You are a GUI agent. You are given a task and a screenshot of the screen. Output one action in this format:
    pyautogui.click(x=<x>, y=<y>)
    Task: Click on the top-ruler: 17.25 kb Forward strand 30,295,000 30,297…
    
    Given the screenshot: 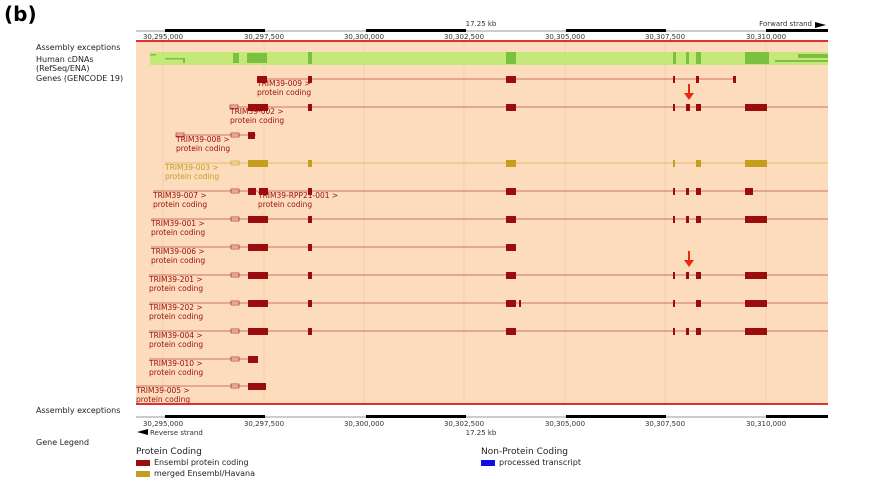 What is the action you would take?
    pyautogui.click(x=482, y=30)
    